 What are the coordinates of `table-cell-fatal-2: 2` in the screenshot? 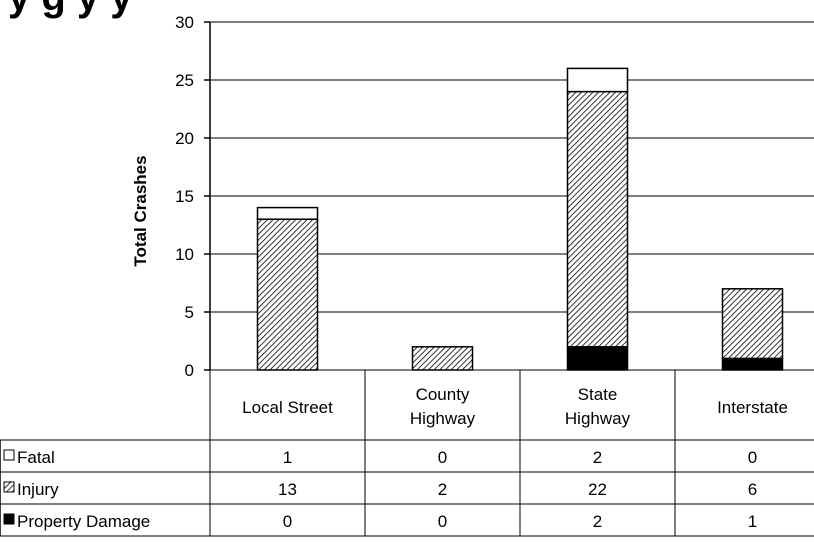 It's located at (597, 457).